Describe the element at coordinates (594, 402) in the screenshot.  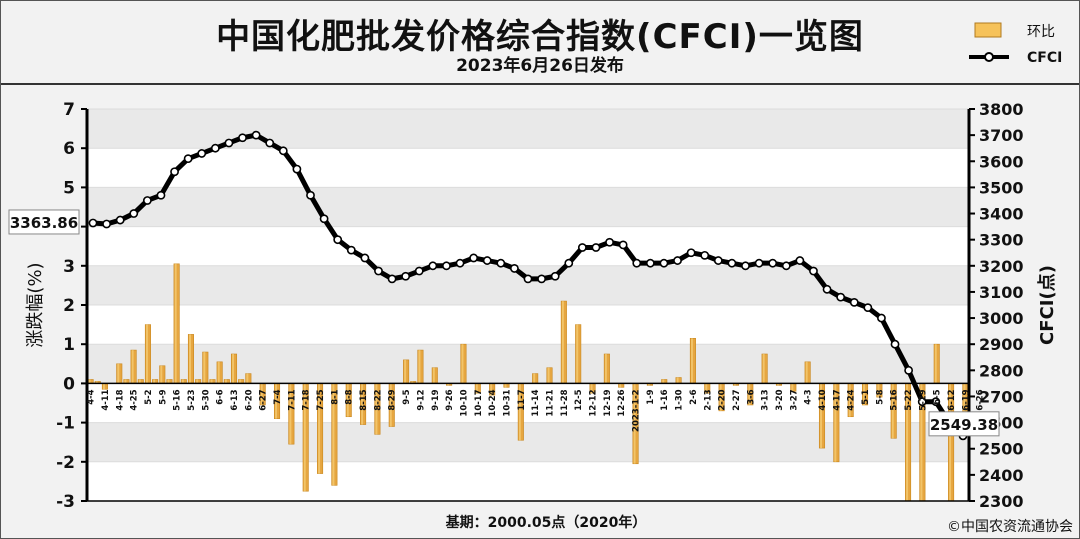
I see `x-tick-label: 12-12` at that location.